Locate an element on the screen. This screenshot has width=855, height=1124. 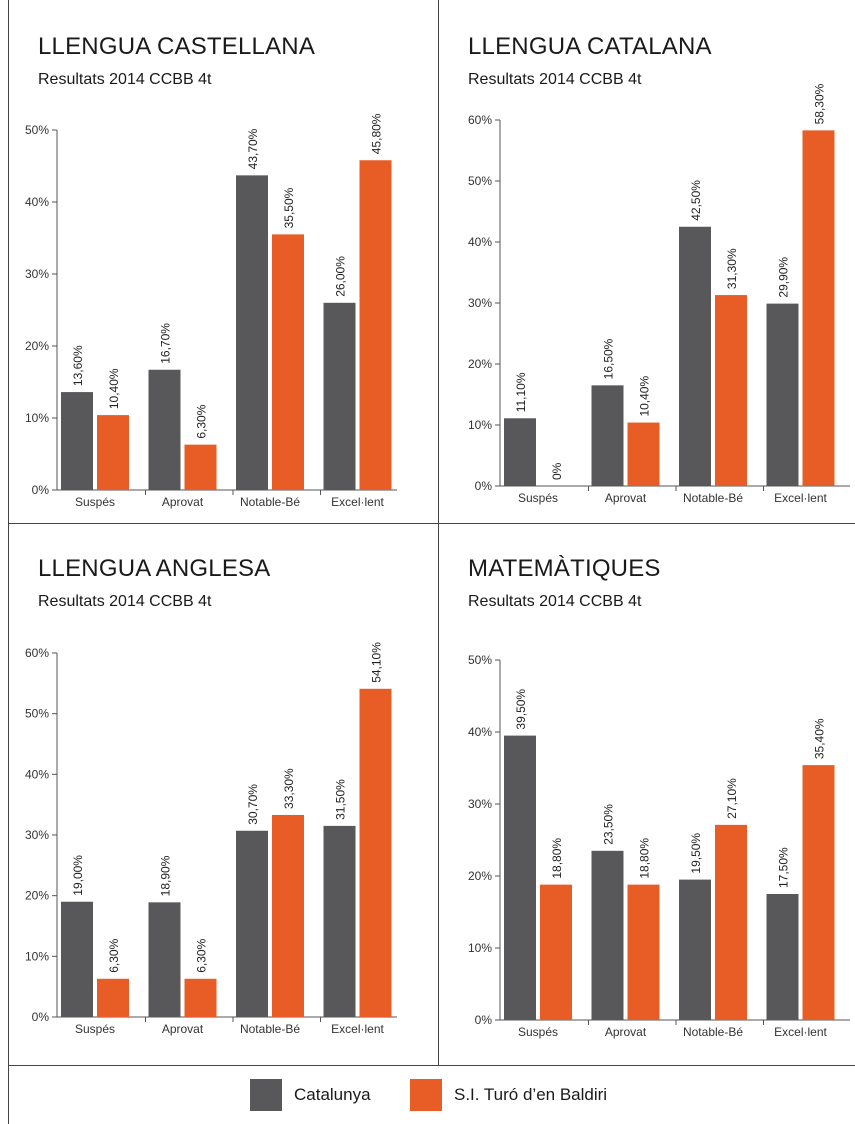
panel-title: MATEMÀTIQUES is located at coordinates (564, 569).